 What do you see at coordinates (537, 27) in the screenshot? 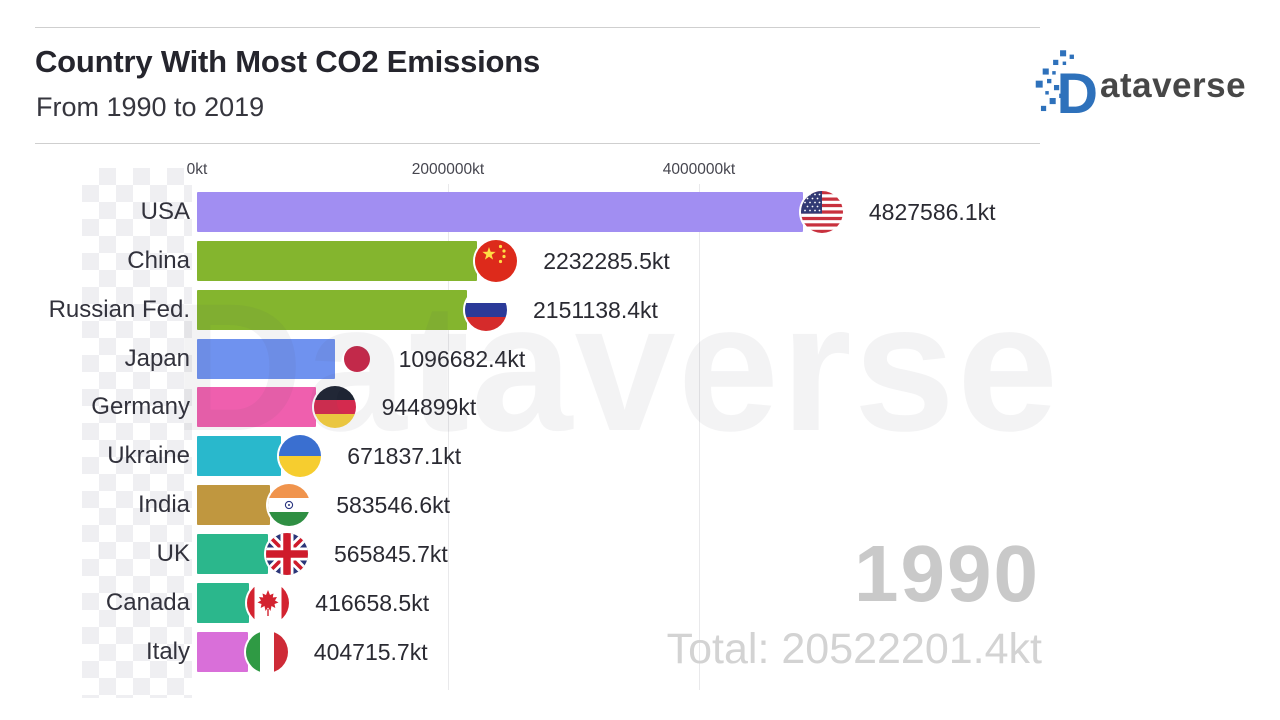
I see `top-divider` at bounding box center [537, 27].